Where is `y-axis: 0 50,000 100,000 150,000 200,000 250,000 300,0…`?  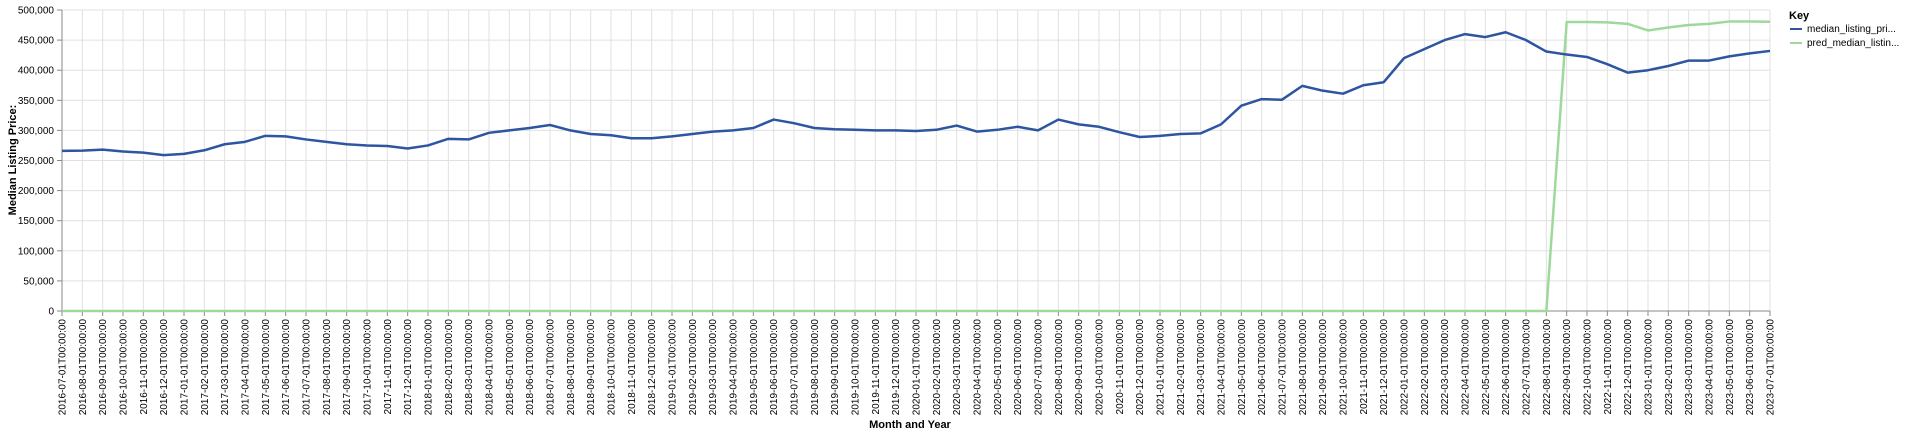
y-axis: 0 50,000 100,000 150,000 200,000 250,000 300,0… is located at coordinates (40, 162).